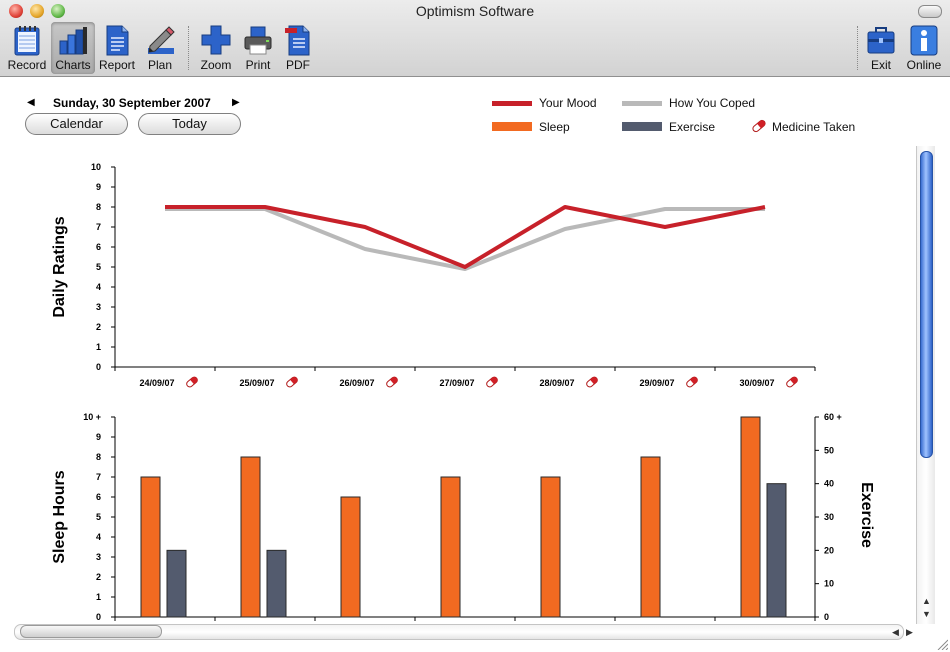 This screenshot has height=652, width=950. I want to click on report-button: Report, so click(117, 48).